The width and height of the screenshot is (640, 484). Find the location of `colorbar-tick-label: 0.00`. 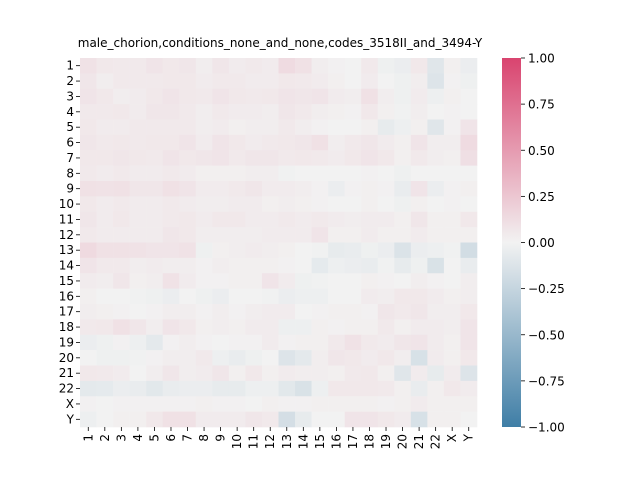

colorbar-tick-label: 0.00 is located at coordinates (541, 243).